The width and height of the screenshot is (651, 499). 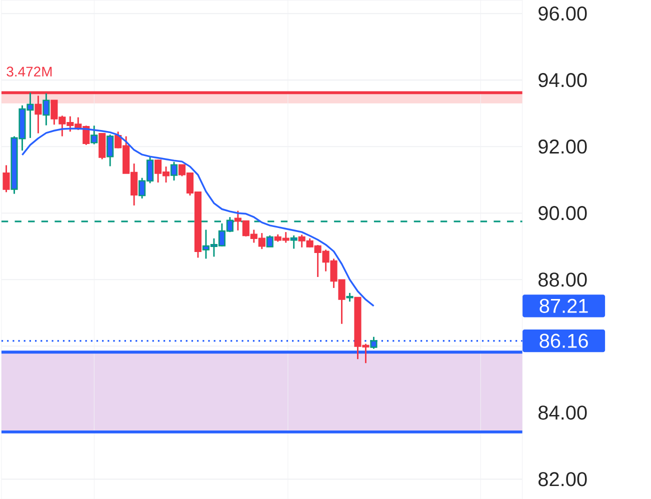 I want to click on y-tick-label: 88.00, so click(x=562, y=279).